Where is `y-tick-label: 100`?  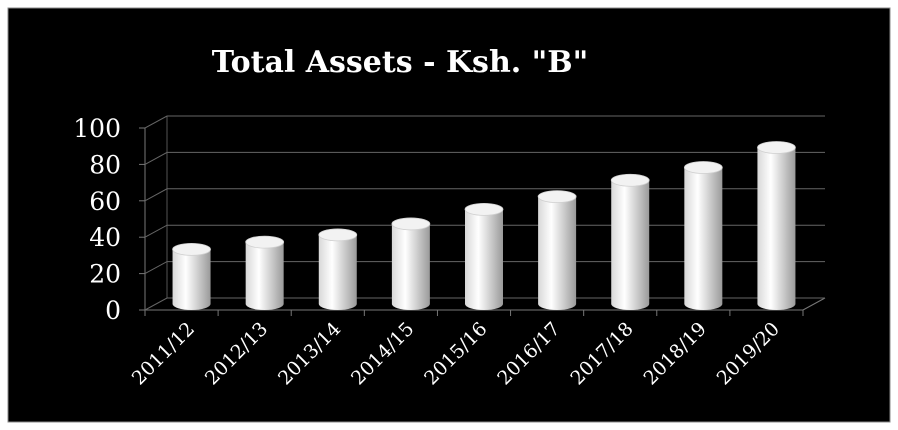 y-tick-label: 100 is located at coordinates (97, 128).